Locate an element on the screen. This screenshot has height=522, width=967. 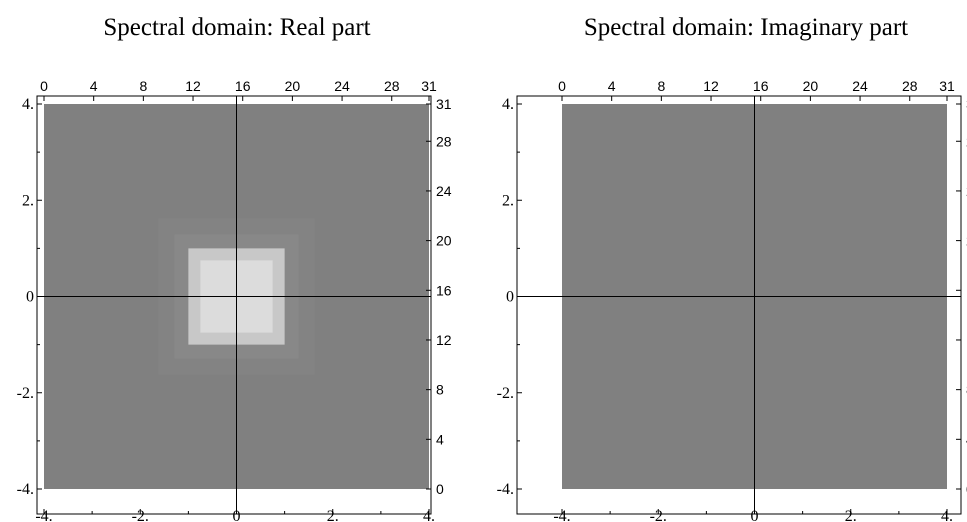
imag-bottom-tick-label: -4. is located at coordinates (561, 515).